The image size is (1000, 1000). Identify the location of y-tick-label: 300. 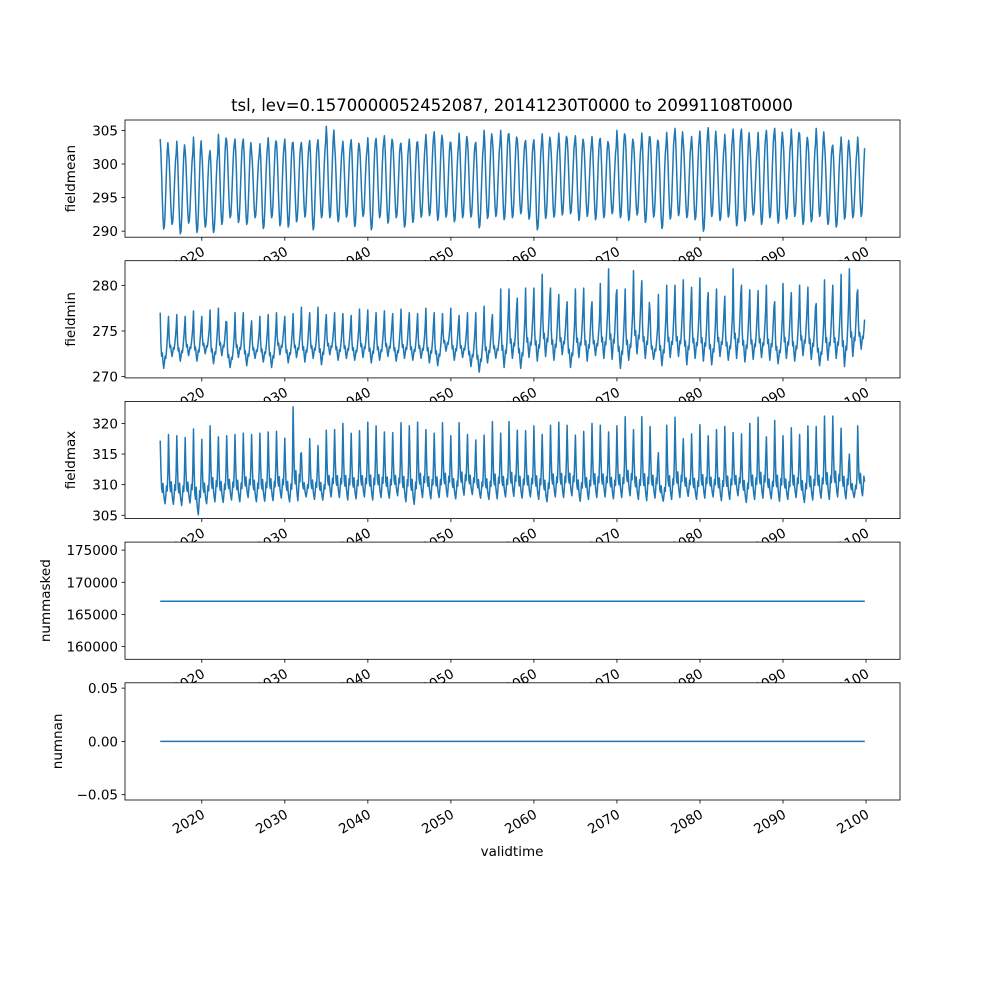
(105, 165).